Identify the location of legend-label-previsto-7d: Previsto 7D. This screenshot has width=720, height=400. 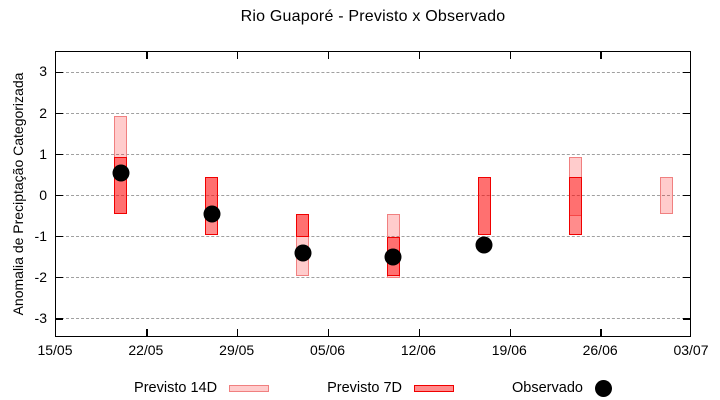
(365, 388).